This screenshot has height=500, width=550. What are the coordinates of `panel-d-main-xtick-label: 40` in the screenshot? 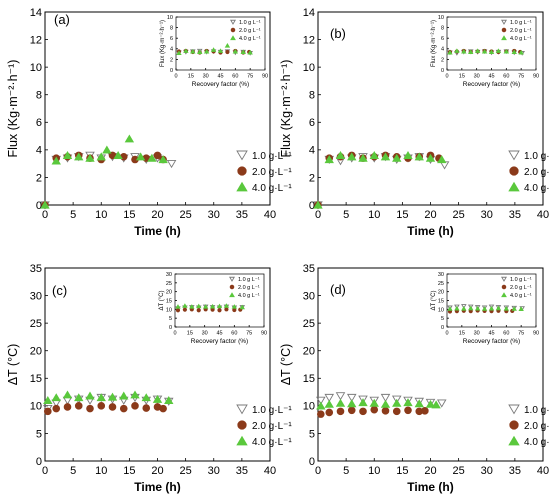 It's located at (543, 471).